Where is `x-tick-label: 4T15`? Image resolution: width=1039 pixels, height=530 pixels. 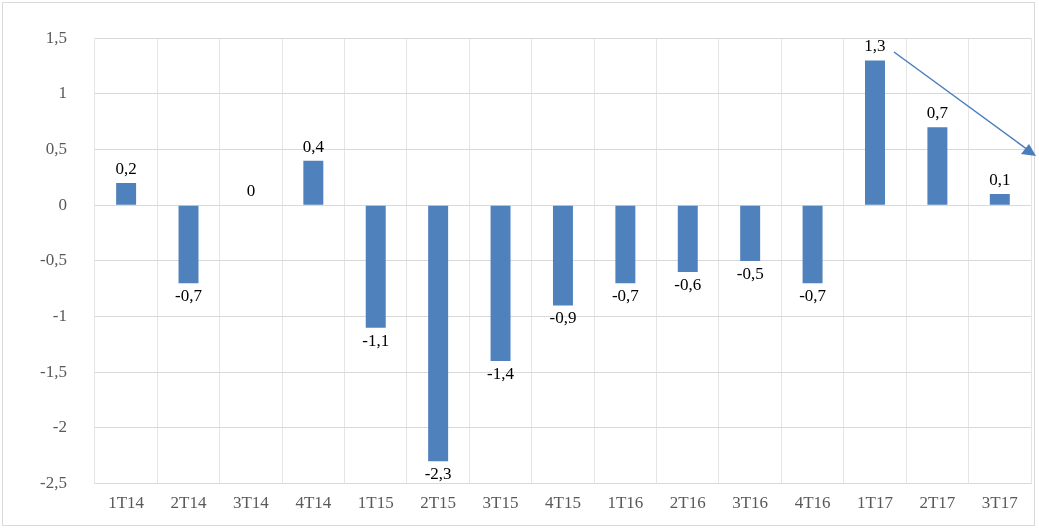 x-tick-label: 4T15 is located at coordinates (563, 503).